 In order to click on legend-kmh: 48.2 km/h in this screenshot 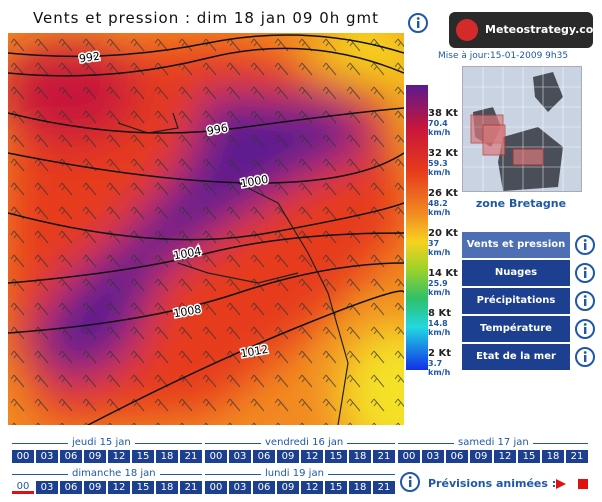, I will do `click(439, 208)`.